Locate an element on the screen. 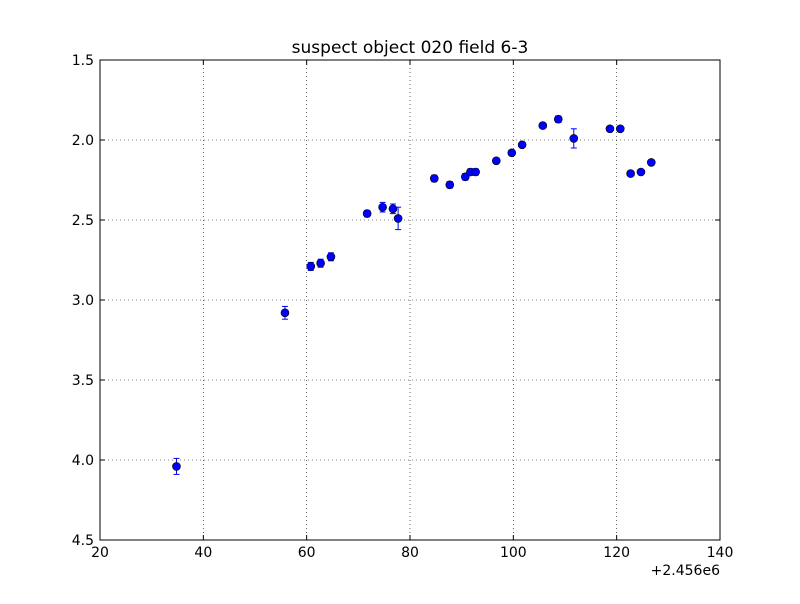 Image resolution: width=800 pixels, height=604 pixels. y-tick-label: 1.5 is located at coordinates (83, 61).